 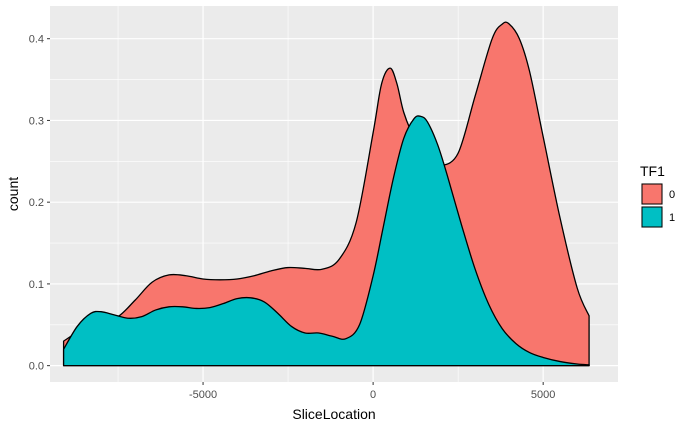 I want to click on legend-keys: 01, so click(x=658, y=205).